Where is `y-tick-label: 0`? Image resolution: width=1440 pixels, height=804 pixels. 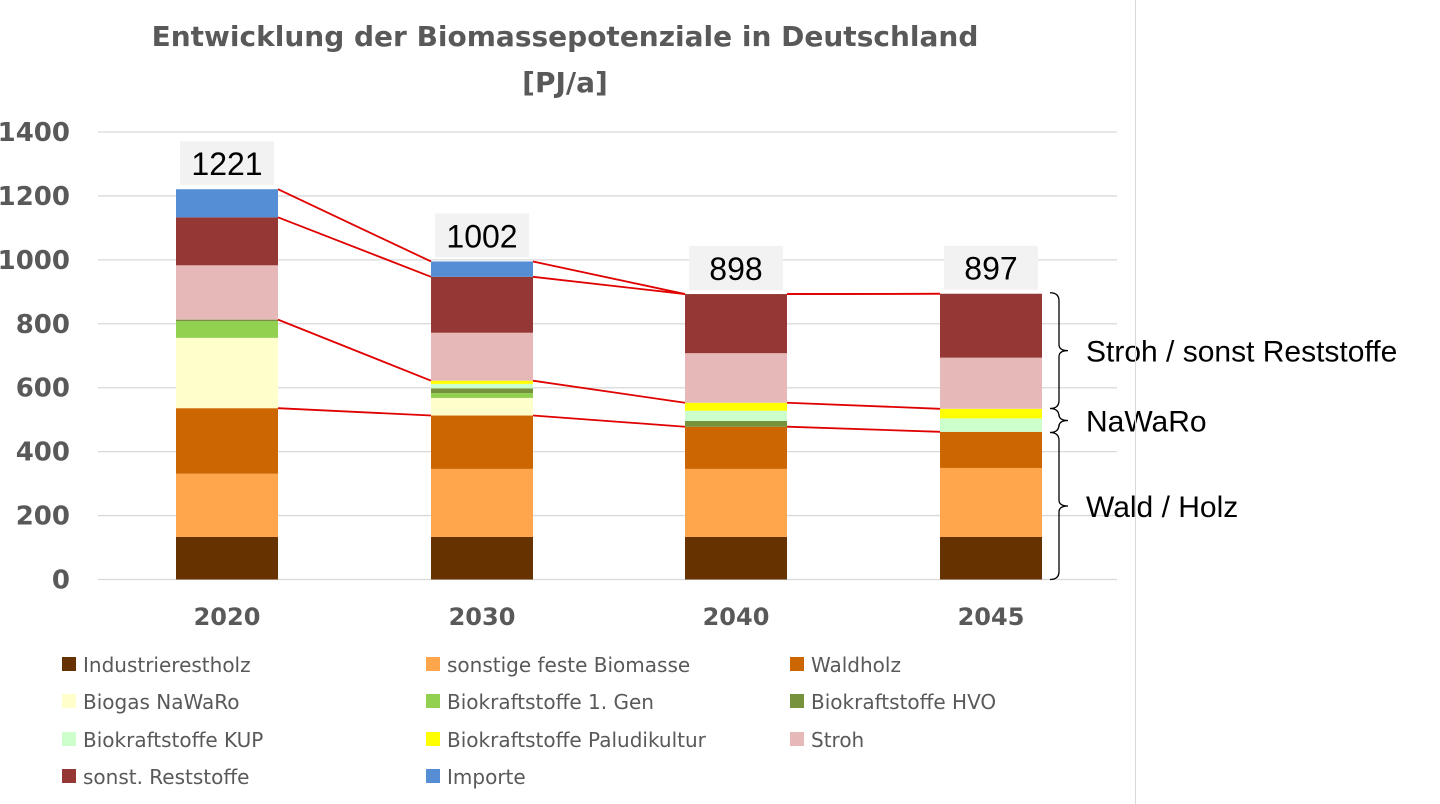 y-tick-label: 0 is located at coordinates (61, 581).